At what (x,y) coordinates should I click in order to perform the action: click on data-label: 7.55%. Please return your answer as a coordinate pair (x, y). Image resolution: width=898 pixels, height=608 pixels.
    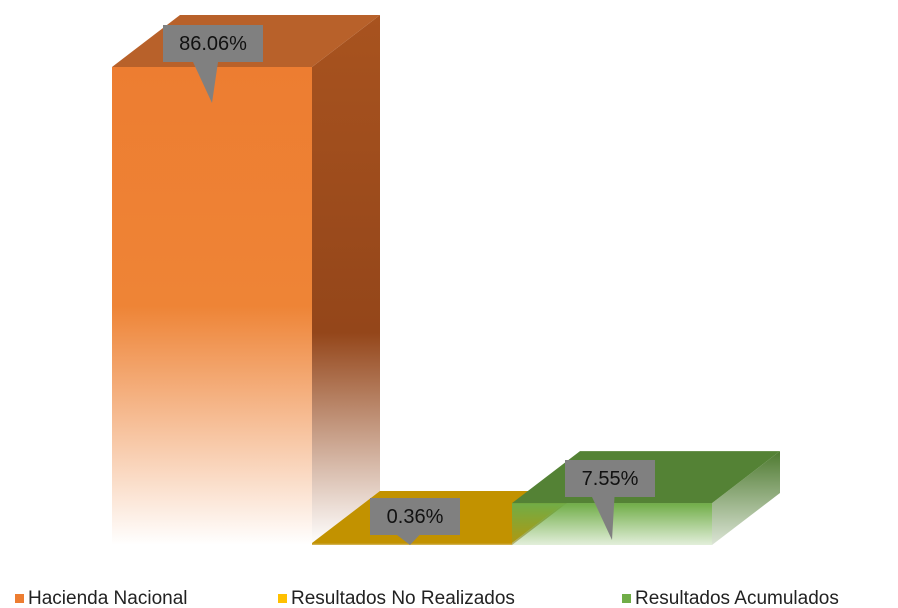
    Looking at the image, I should click on (610, 479).